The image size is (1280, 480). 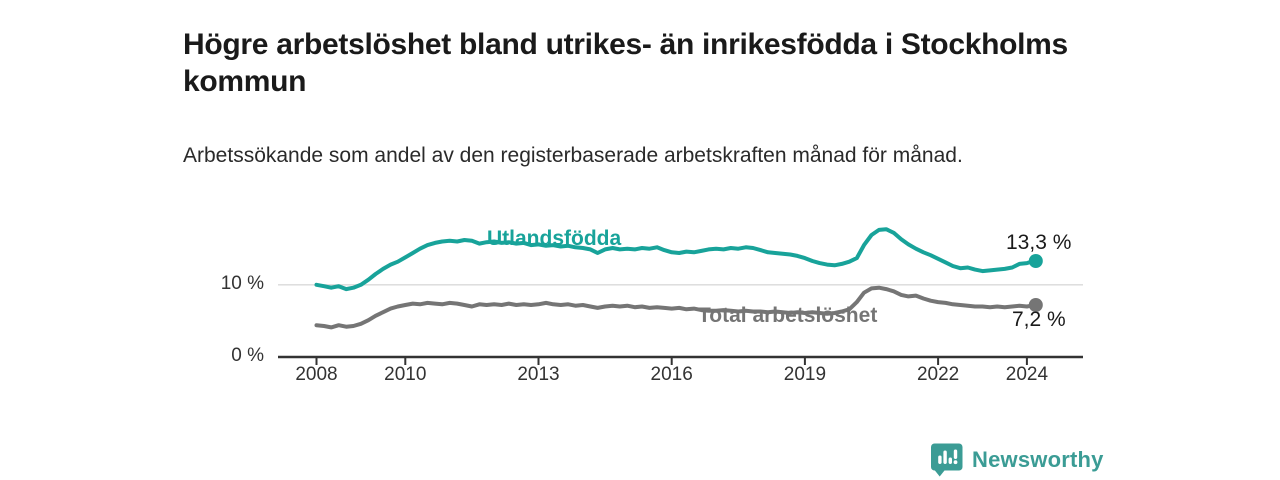 What do you see at coordinates (1038, 459) in the screenshot?
I see `newsworthy-brand-text: Newsworthy` at bounding box center [1038, 459].